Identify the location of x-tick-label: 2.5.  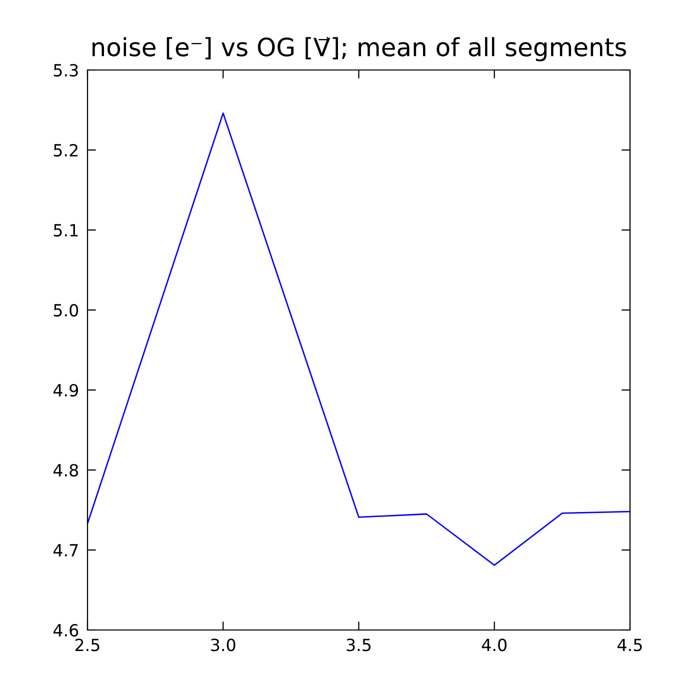
(87, 645).